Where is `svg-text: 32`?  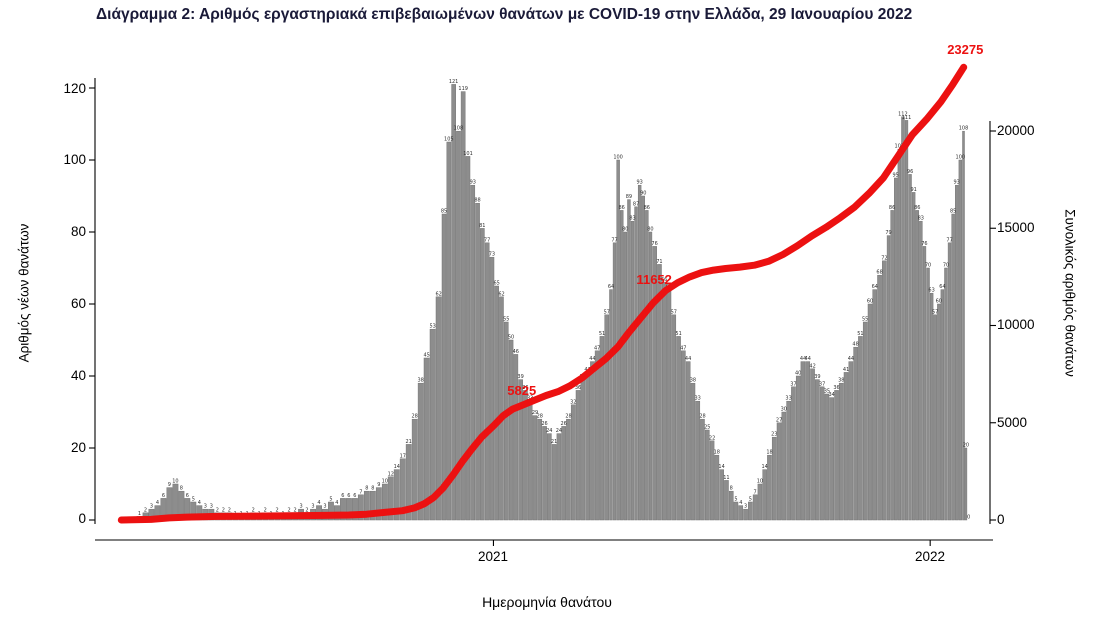
svg-text: 32 is located at coordinates (573, 402).